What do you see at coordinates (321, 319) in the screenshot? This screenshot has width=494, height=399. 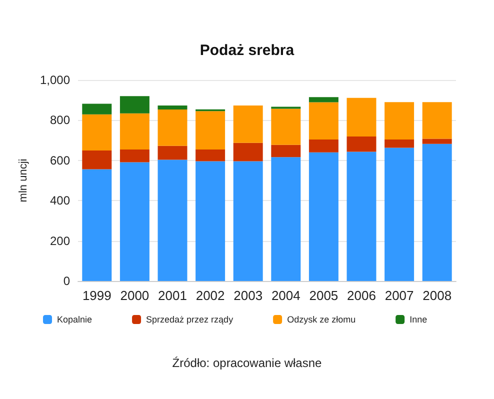 I see `legend-label: Odzysk ze złomu` at bounding box center [321, 319].